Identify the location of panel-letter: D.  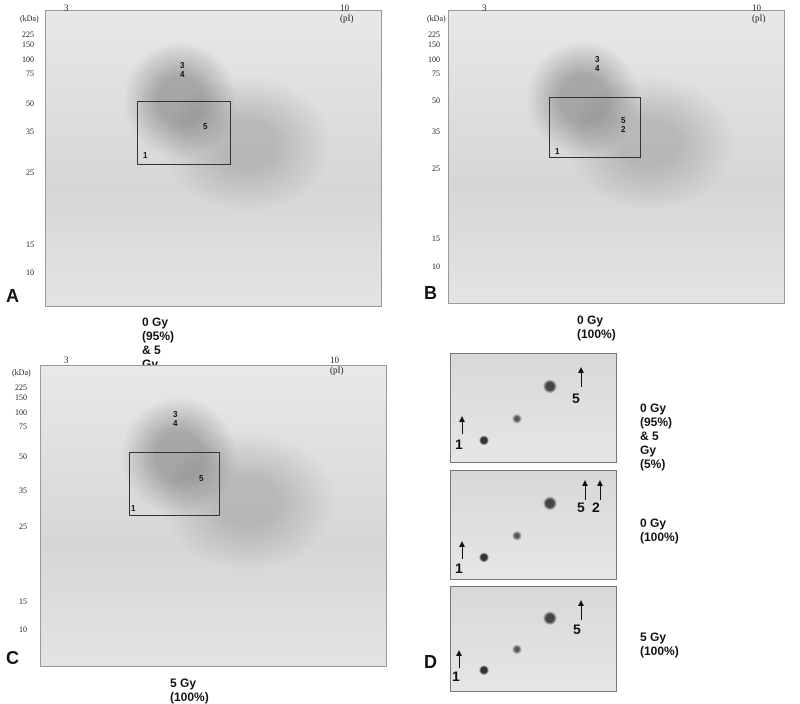
(430, 662).